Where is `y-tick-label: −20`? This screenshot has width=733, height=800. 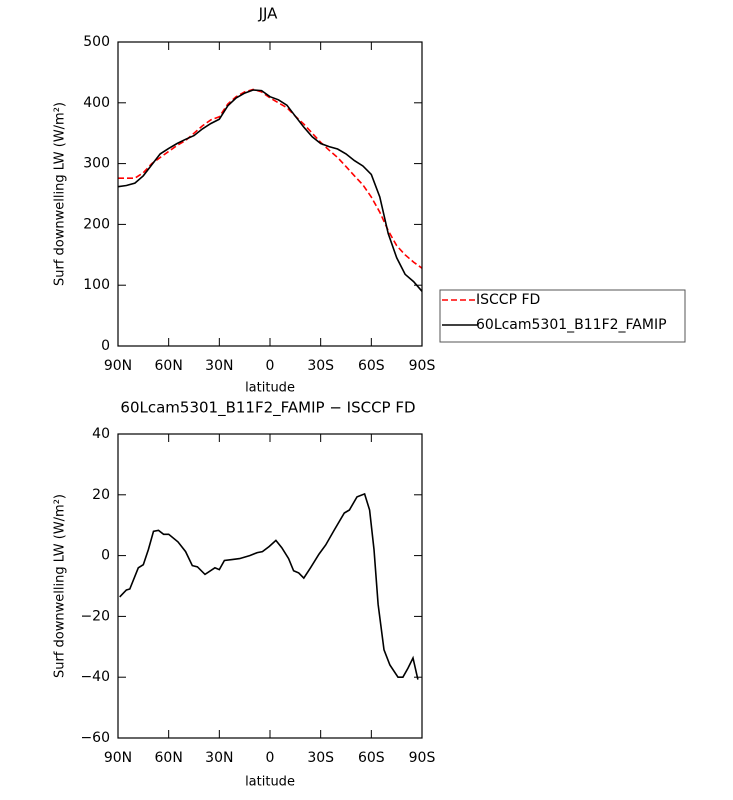
y-tick-label: −20 is located at coordinates (95, 616).